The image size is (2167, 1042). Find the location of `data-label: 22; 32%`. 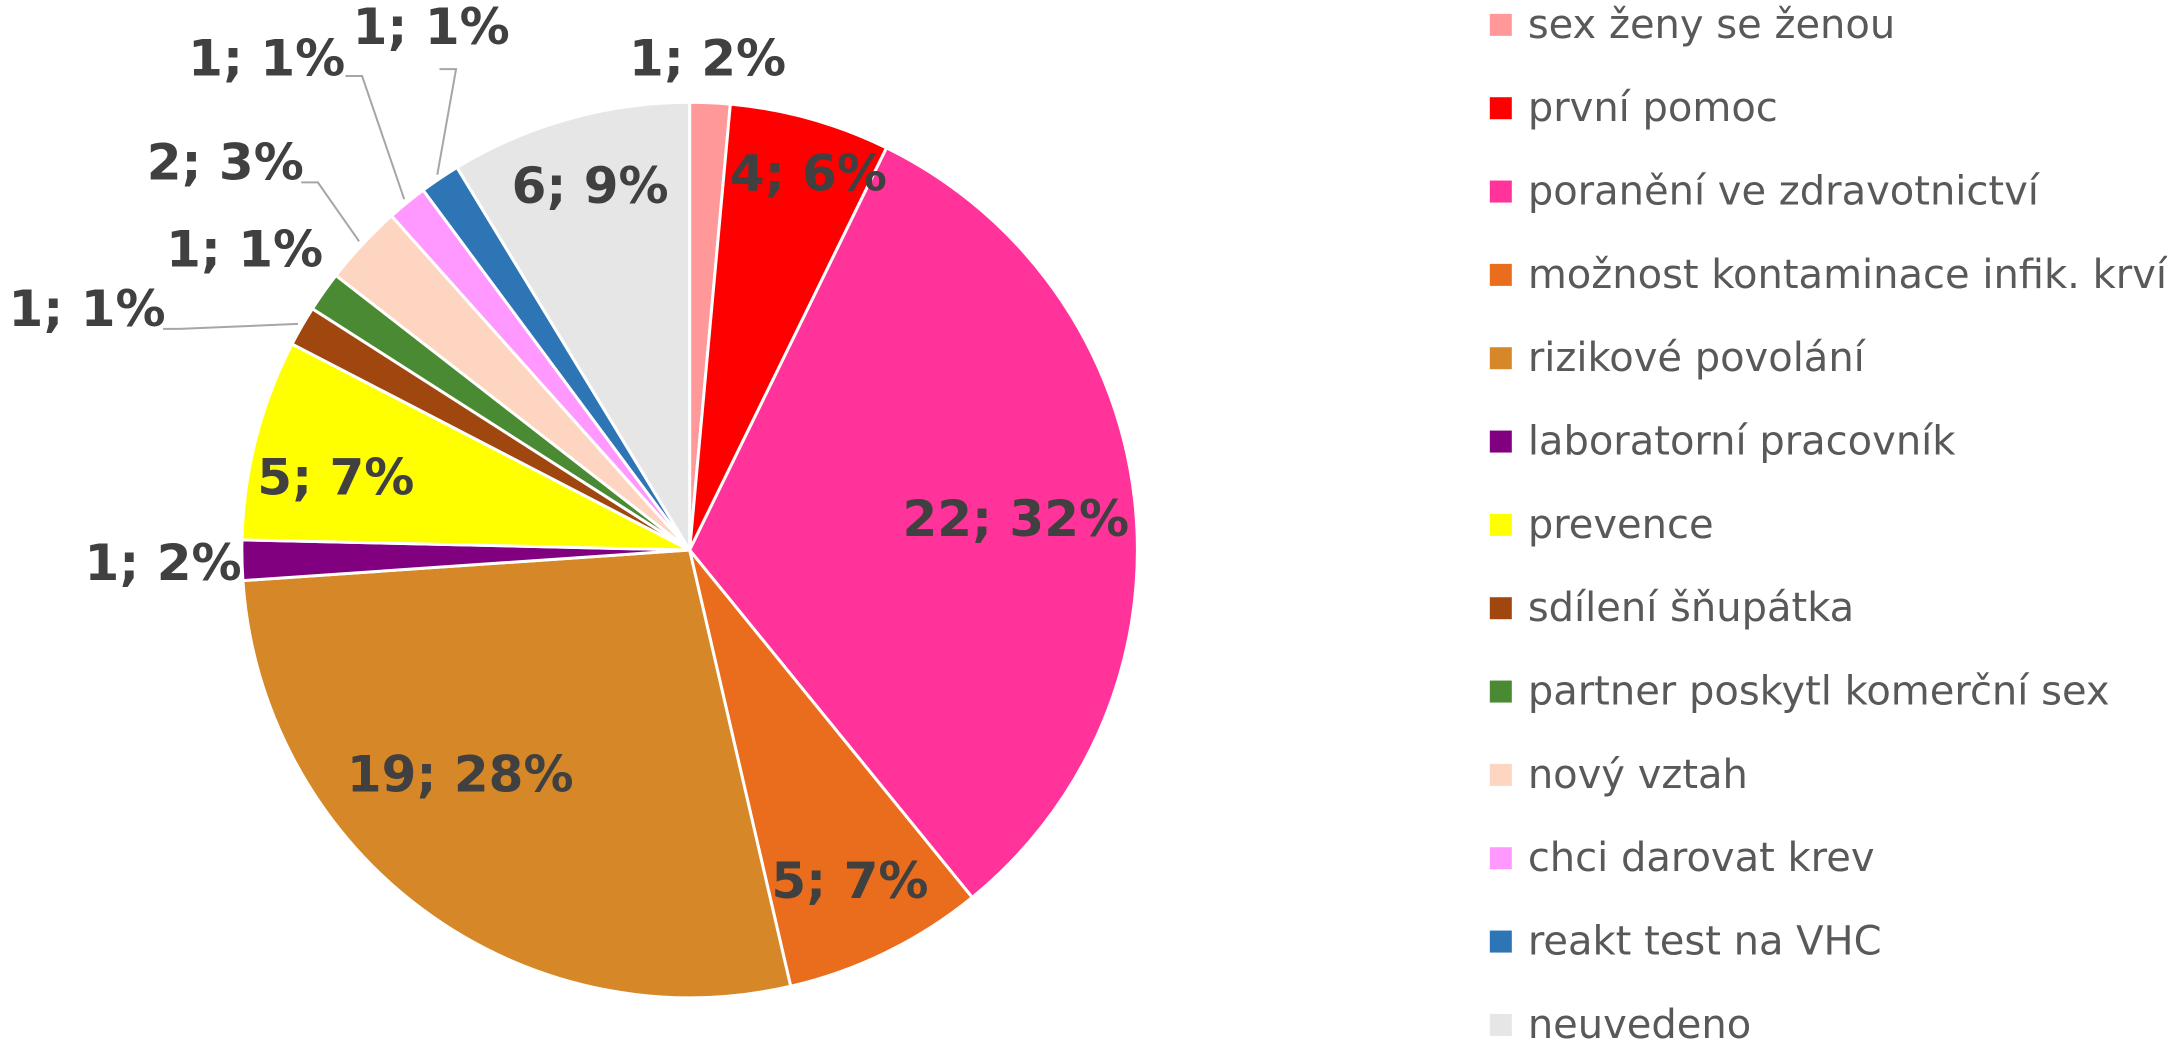

data-label: 22; 32% is located at coordinates (1015, 519).